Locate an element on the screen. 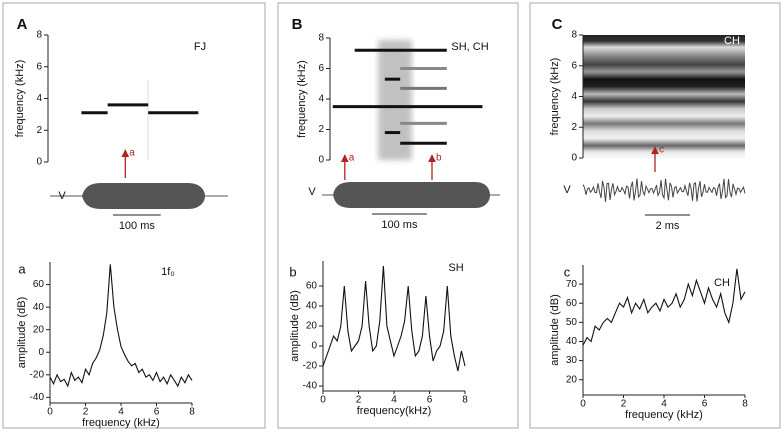  spectrogram-label: CH is located at coordinates (732, 41).